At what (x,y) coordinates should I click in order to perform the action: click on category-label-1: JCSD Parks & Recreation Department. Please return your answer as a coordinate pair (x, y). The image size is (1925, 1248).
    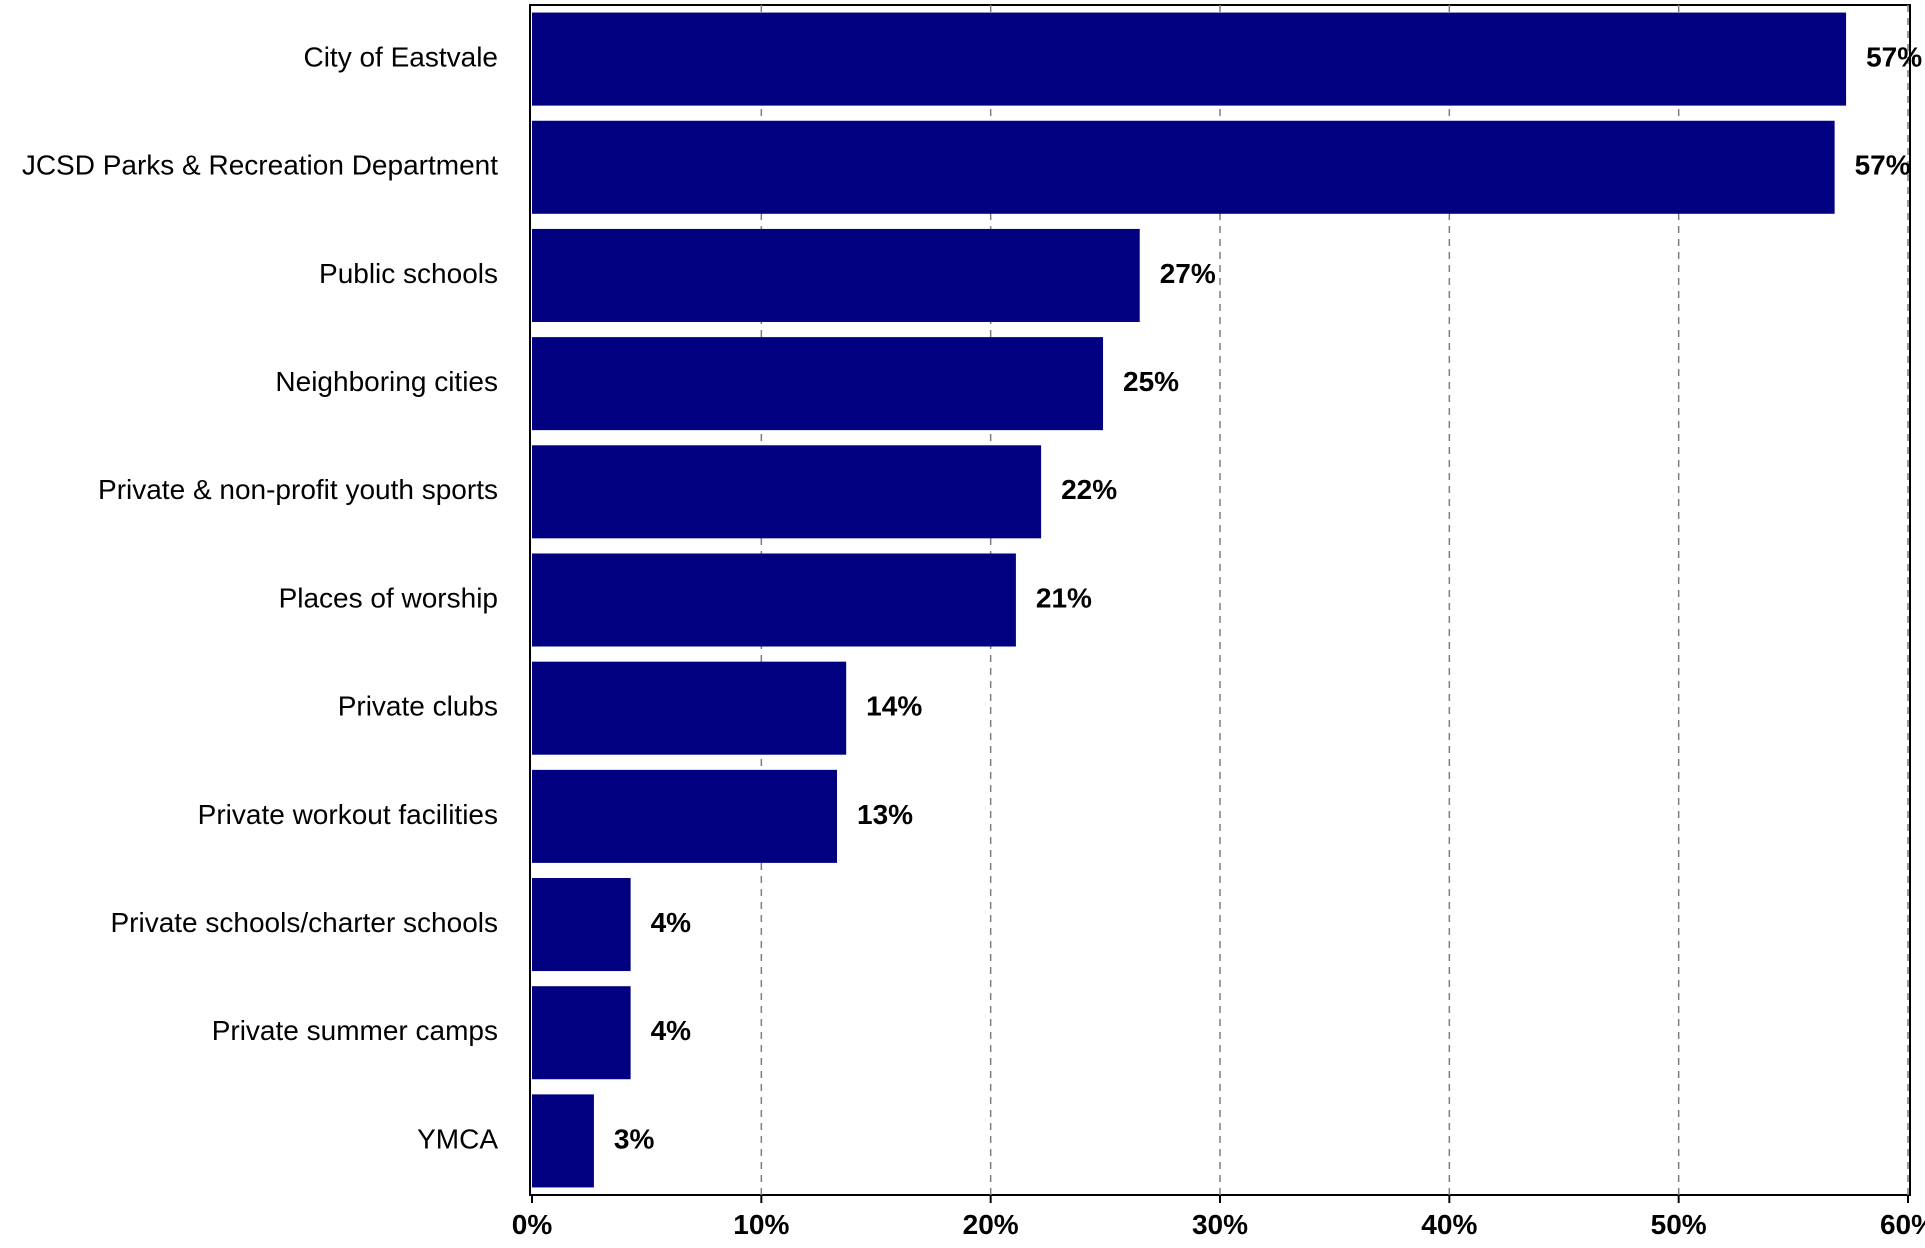
    Looking at the image, I should click on (260, 165).